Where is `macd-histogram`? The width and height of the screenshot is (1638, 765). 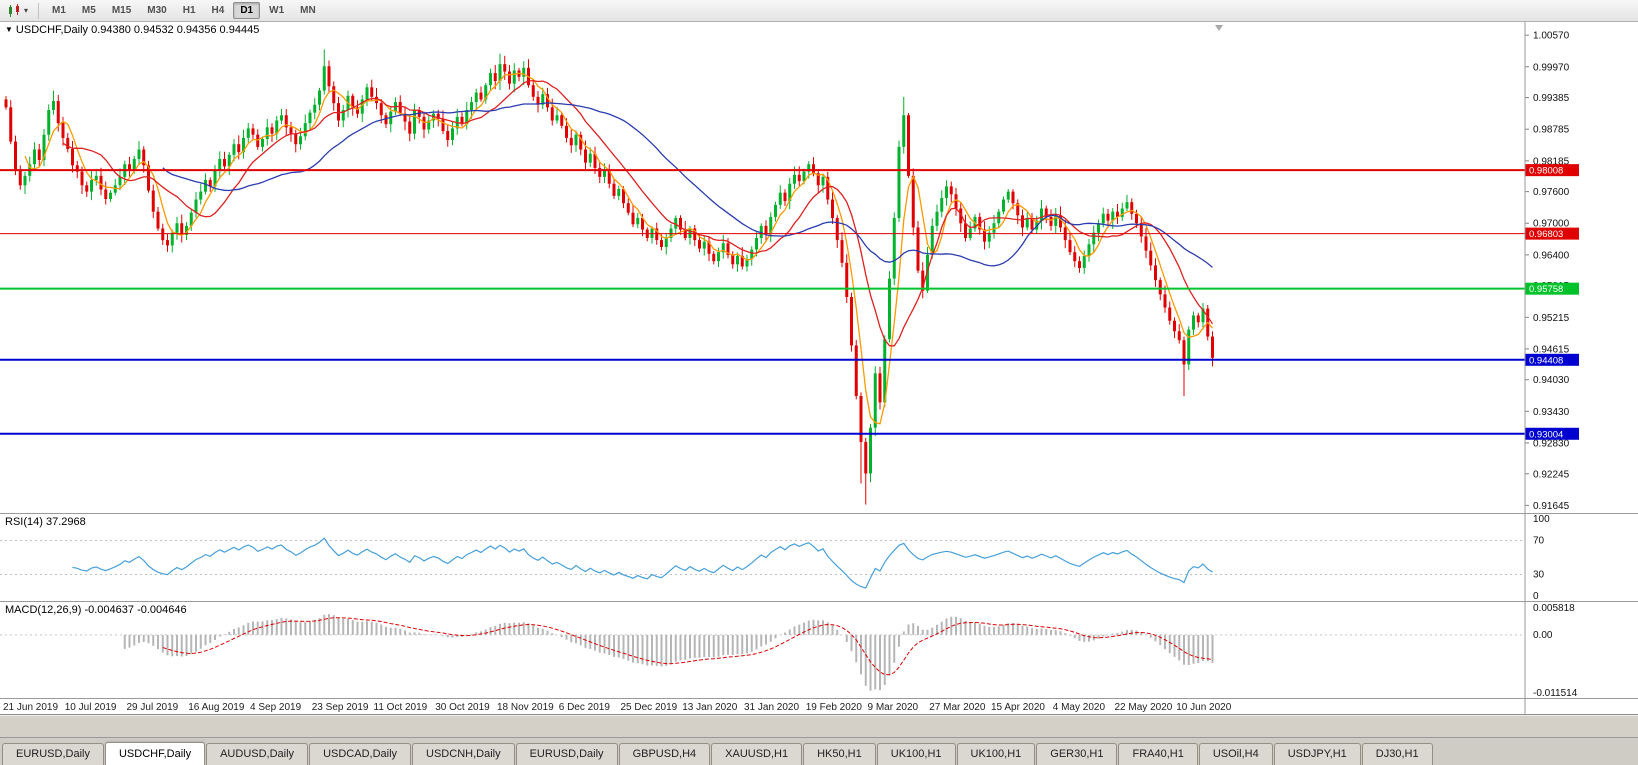 macd-histogram is located at coordinates (668, 652).